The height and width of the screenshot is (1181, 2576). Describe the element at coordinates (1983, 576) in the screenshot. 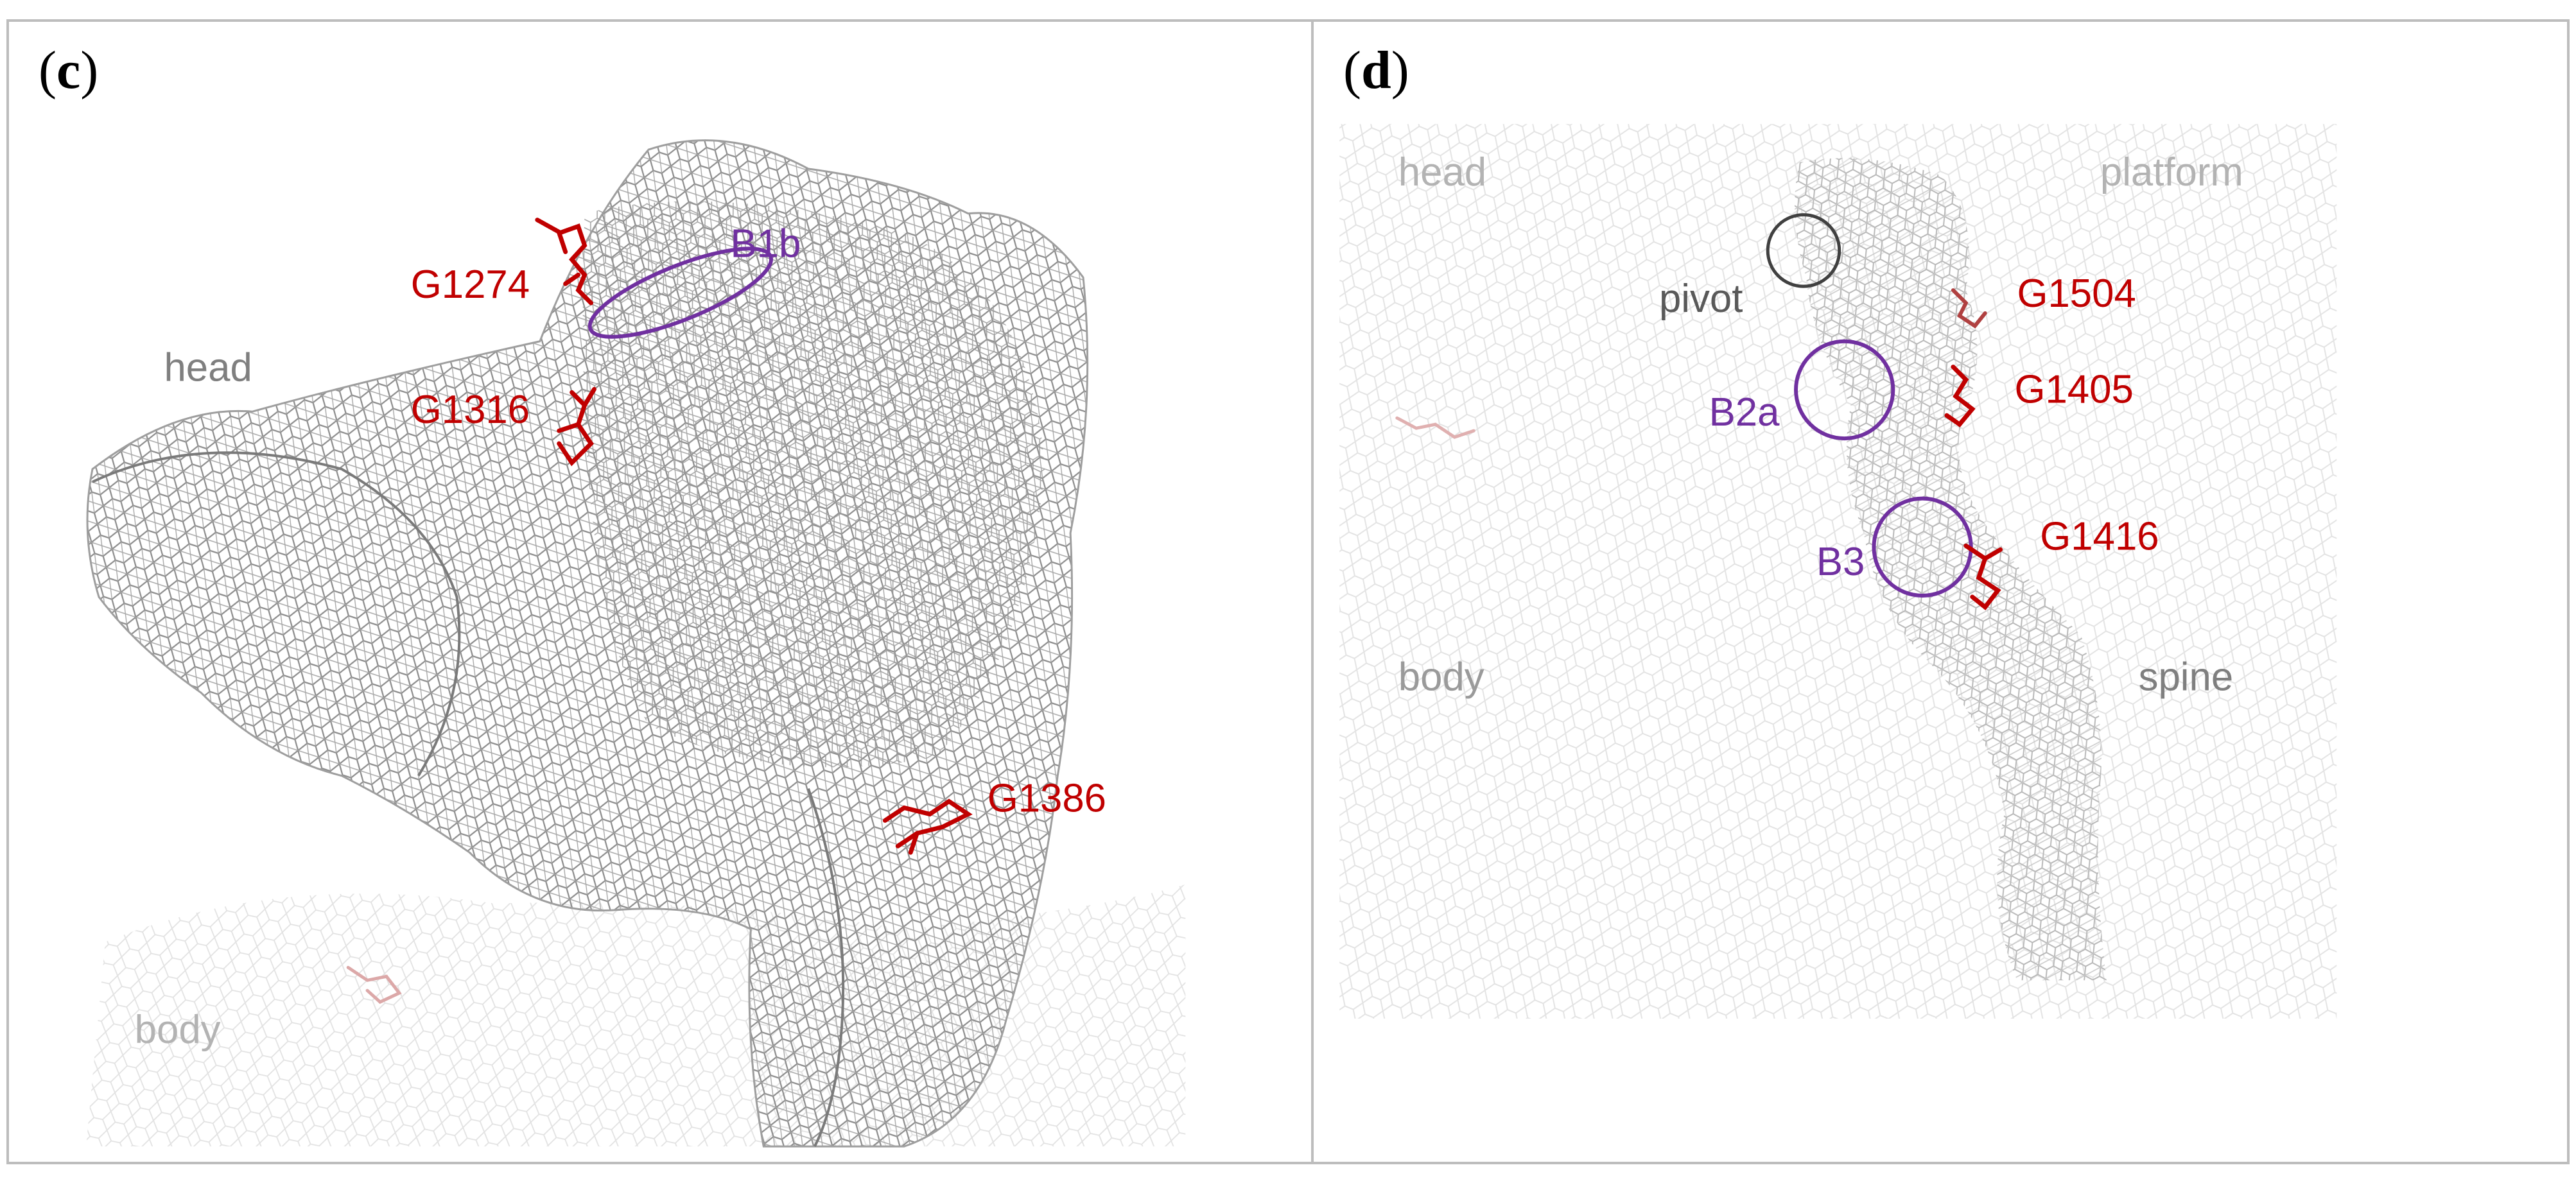

I see `residue-g1416` at that location.